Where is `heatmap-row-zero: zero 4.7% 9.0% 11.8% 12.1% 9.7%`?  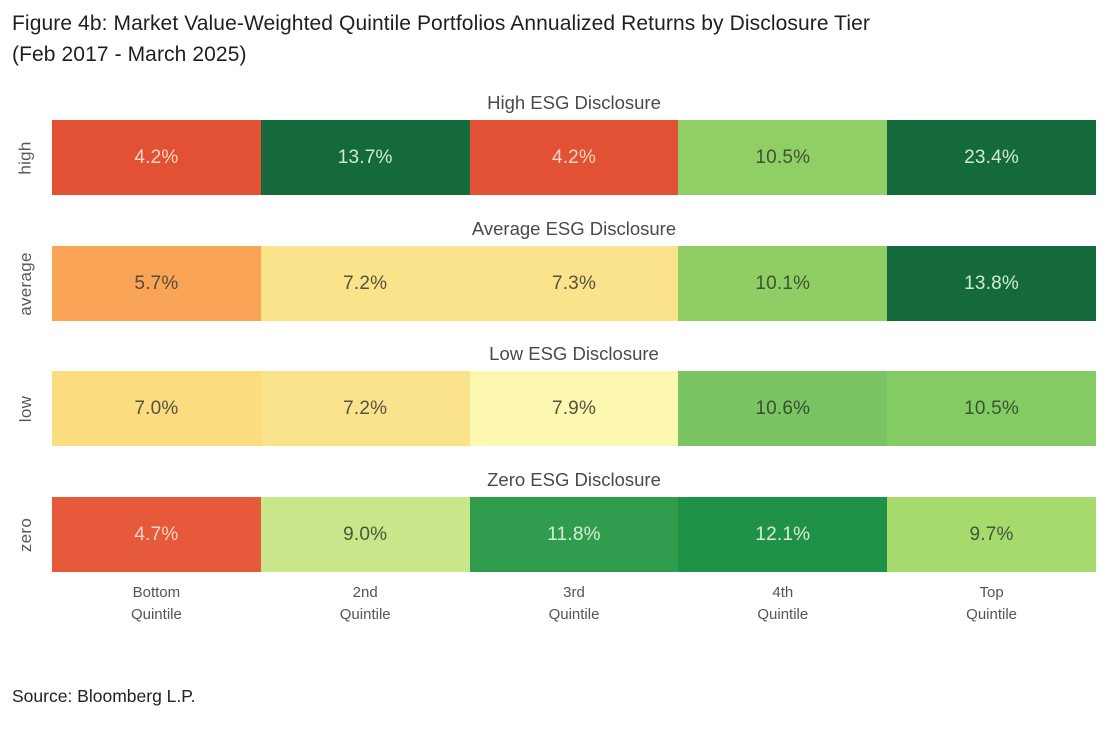 heatmap-row-zero: zero 4.7% 9.0% 11.8% 12.1% 9.7% is located at coordinates (556, 534).